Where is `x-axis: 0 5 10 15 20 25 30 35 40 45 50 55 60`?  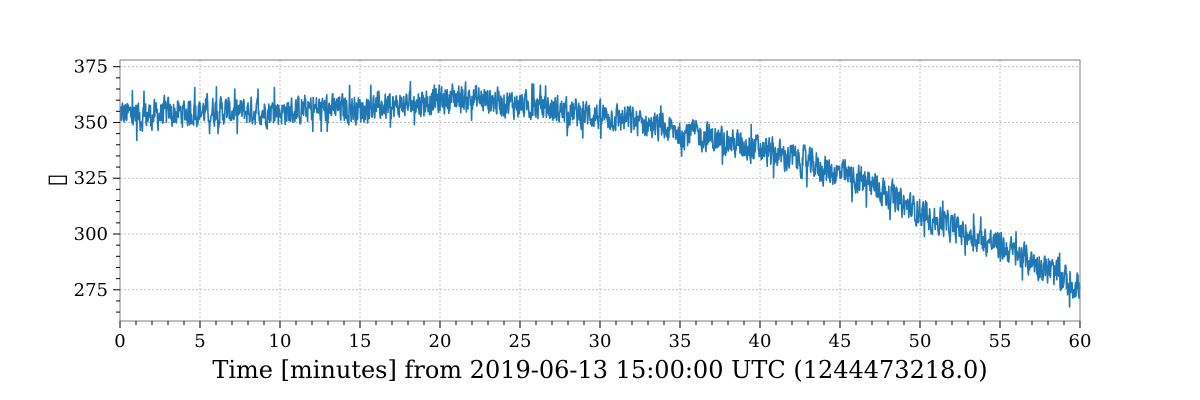
x-axis: 0 5 10 15 20 25 30 35 40 45 50 55 60 is located at coordinates (602, 336).